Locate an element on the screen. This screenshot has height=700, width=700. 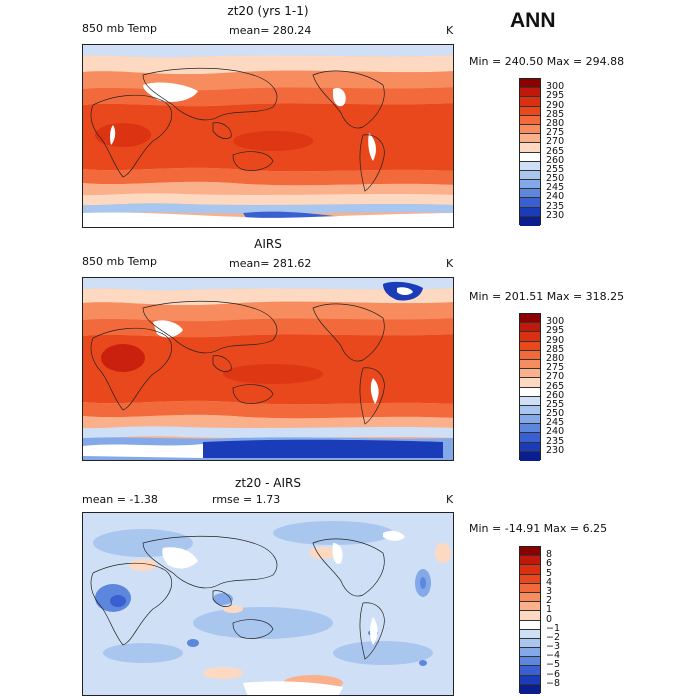
panel1-colorbar is located at coordinates (530, 152).